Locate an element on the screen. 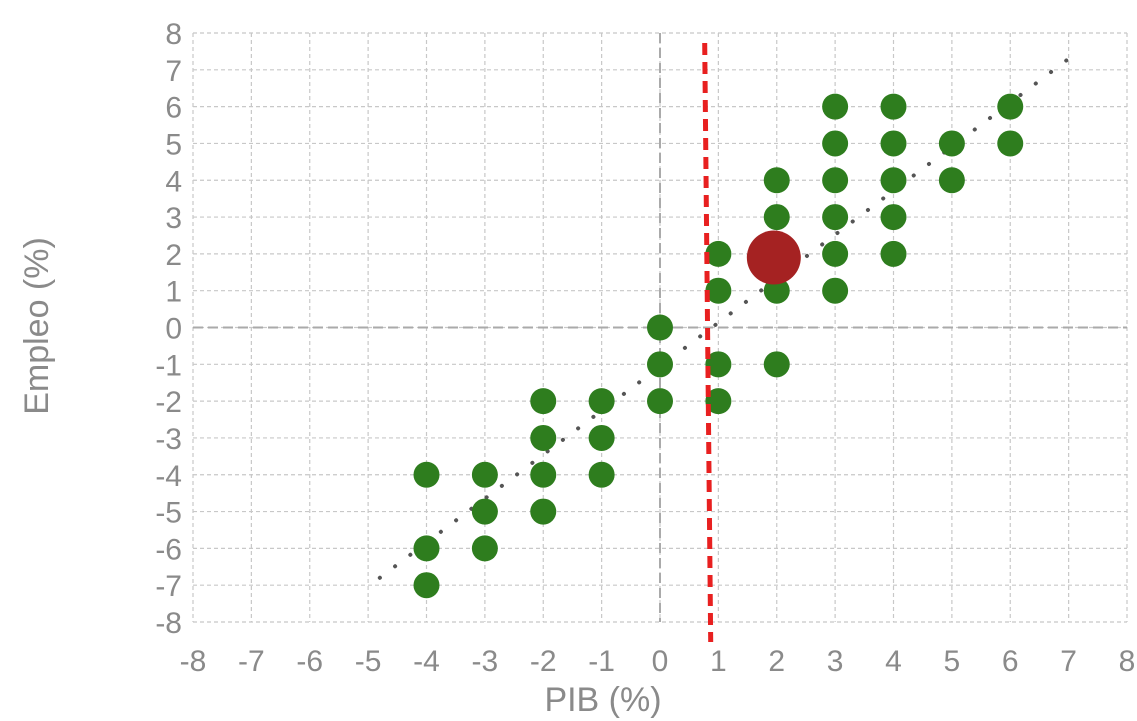 The height and width of the screenshot is (721, 1137). reference-line-path is located at coordinates (708, 342).